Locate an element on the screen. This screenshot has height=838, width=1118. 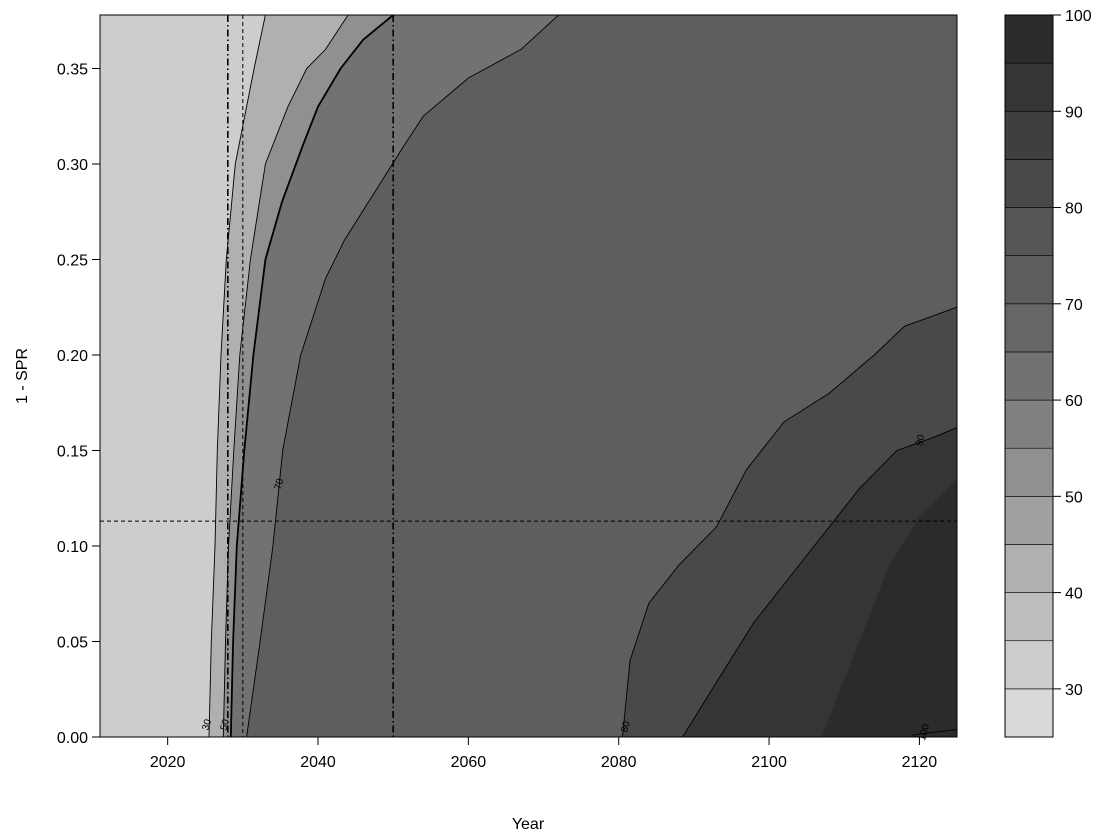
colorbar-tick-label-50: 50 is located at coordinates (1074, 497).